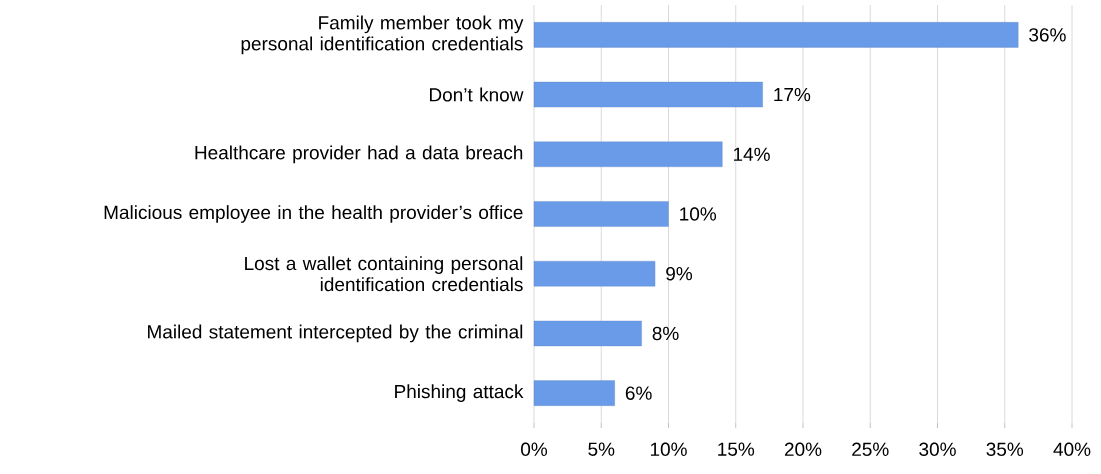 This screenshot has height=474, width=1101. Describe the element at coordinates (698, 214) in the screenshot. I see `data-label: 10%` at that location.